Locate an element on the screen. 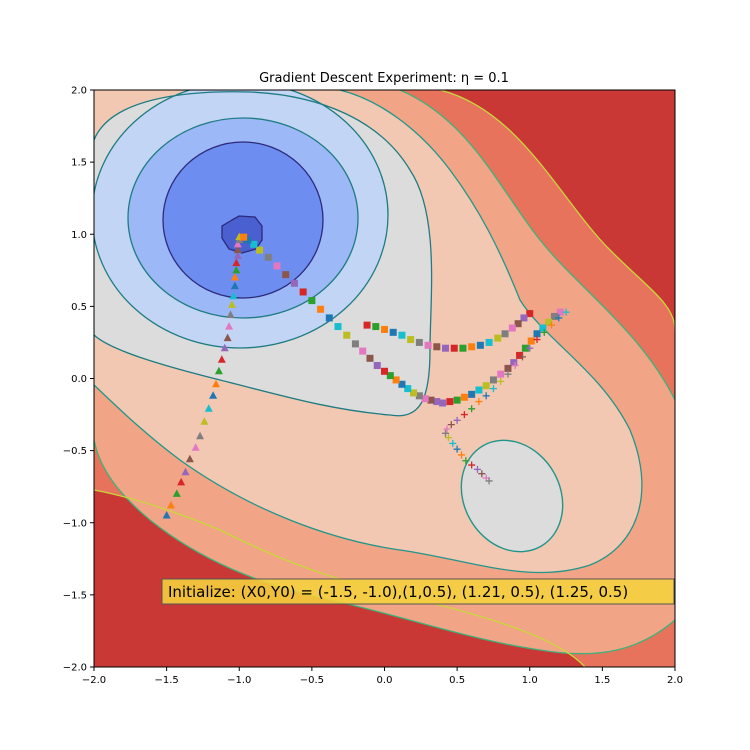 This screenshot has width=750, height=750. y-tick-label: 0.5 is located at coordinates (79, 307).